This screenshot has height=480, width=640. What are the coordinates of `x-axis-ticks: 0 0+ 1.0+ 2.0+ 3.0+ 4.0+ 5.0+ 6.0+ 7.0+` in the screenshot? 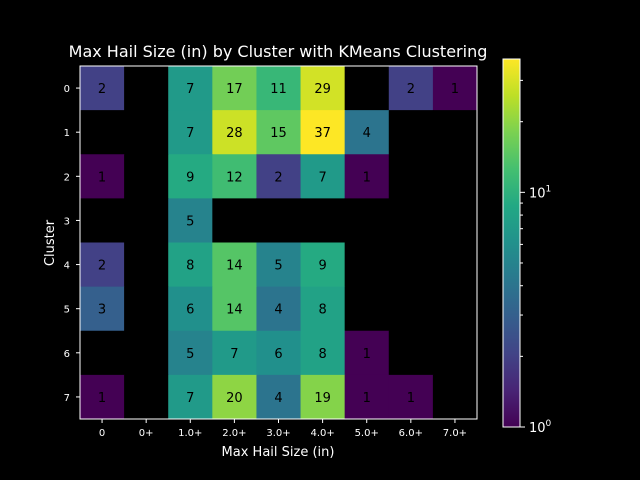 It's located at (283, 429).